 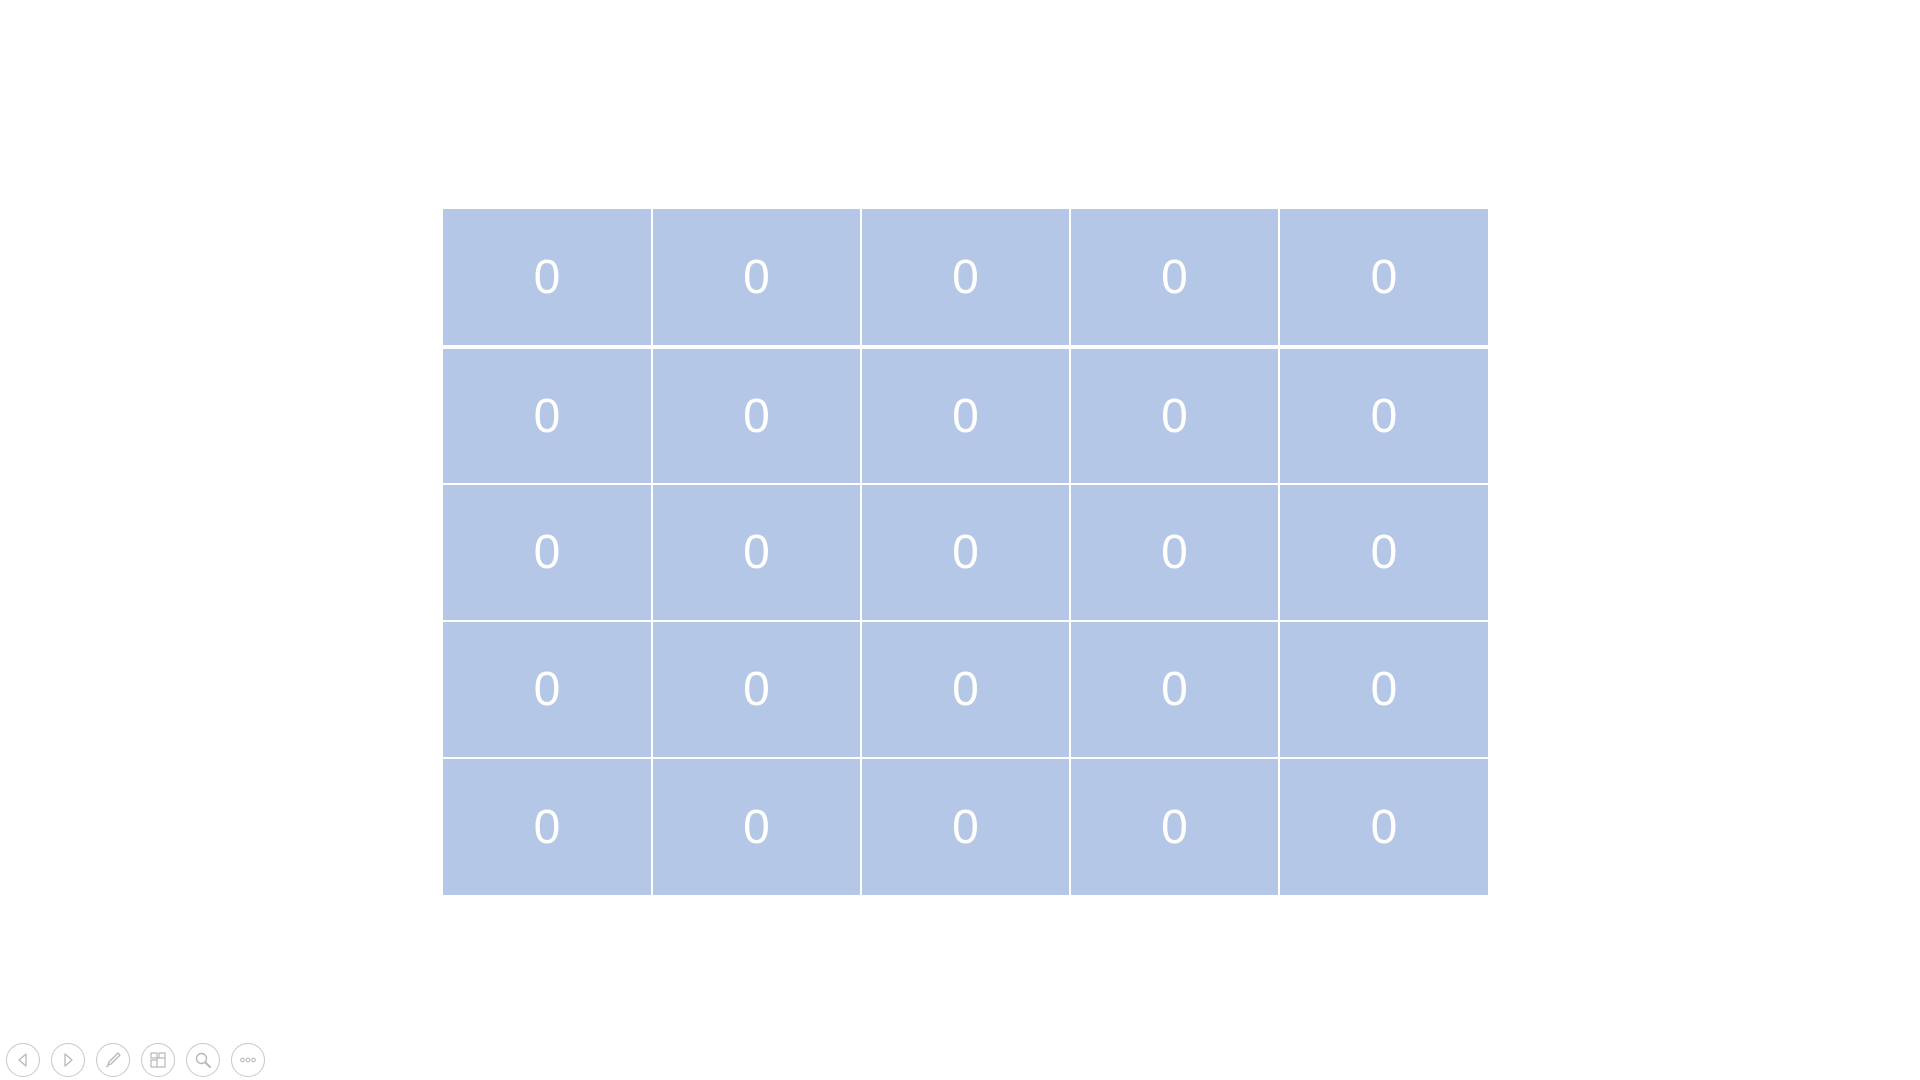 I want to click on ellipsis-icon, so click(x=248, y=1060).